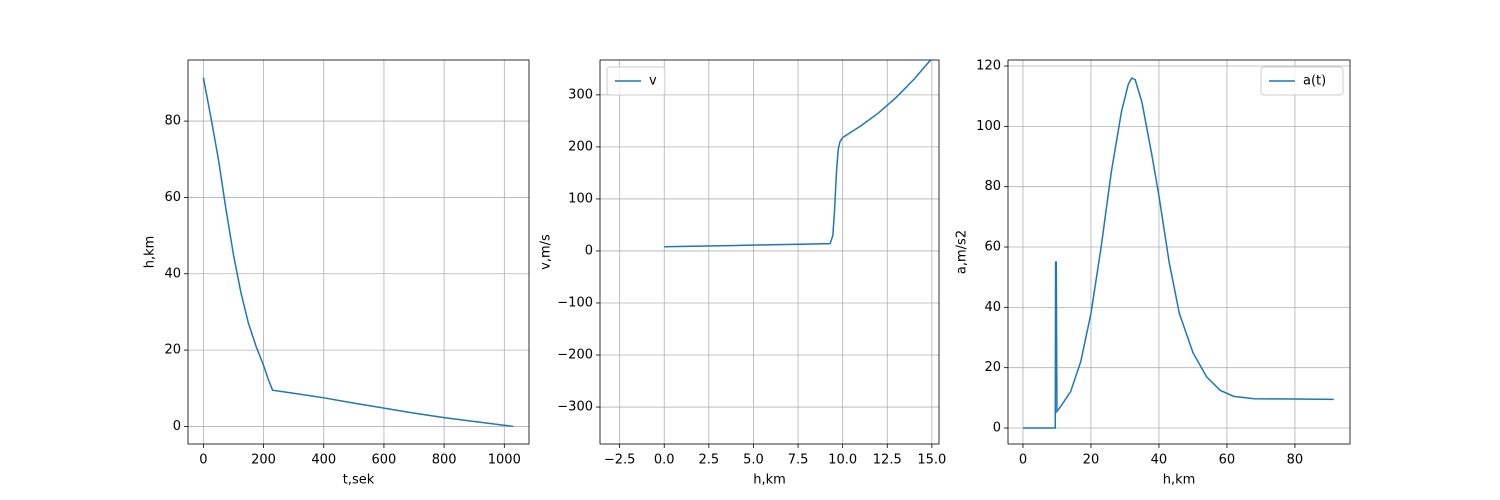  What do you see at coordinates (575, 355) in the screenshot?
I see `y-tick-label: −200` at bounding box center [575, 355].